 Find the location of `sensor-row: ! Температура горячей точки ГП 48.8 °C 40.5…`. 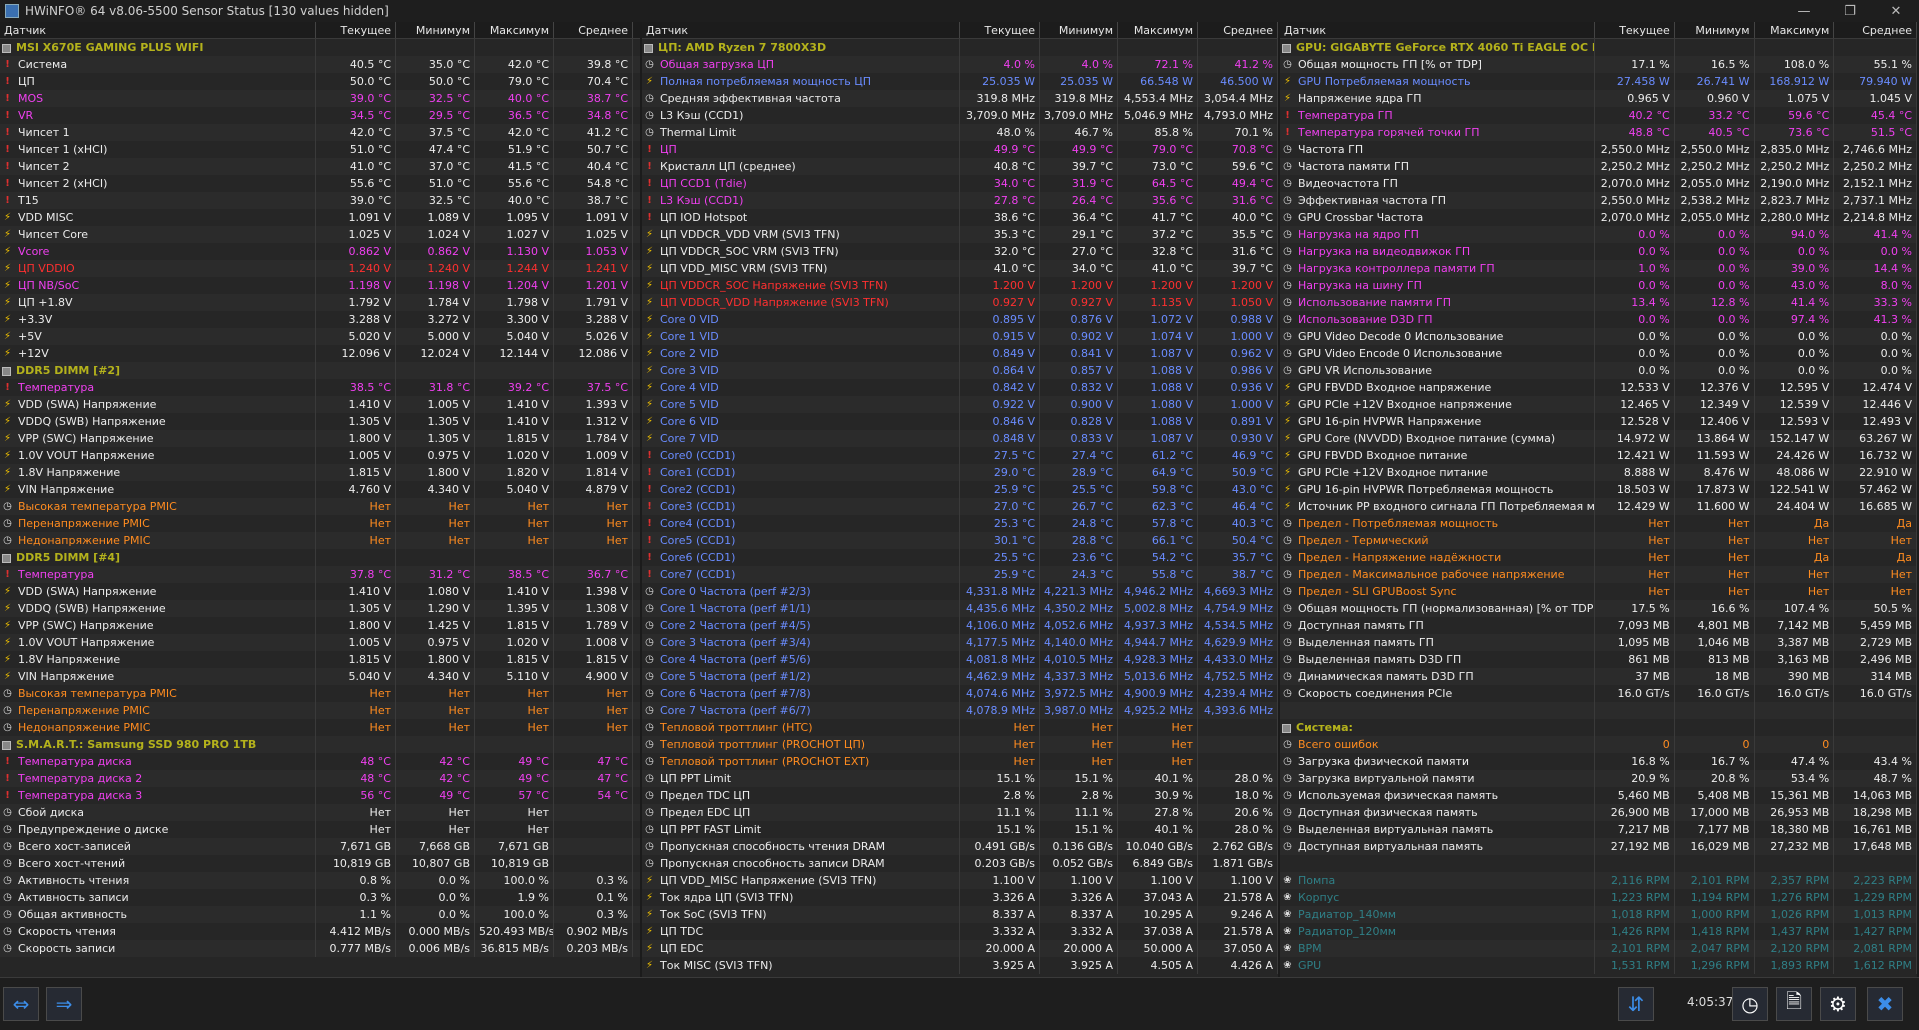

sensor-row: ! Температура горячей точки ГП 48.8 °C 40.5… is located at coordinates (1598, 132).